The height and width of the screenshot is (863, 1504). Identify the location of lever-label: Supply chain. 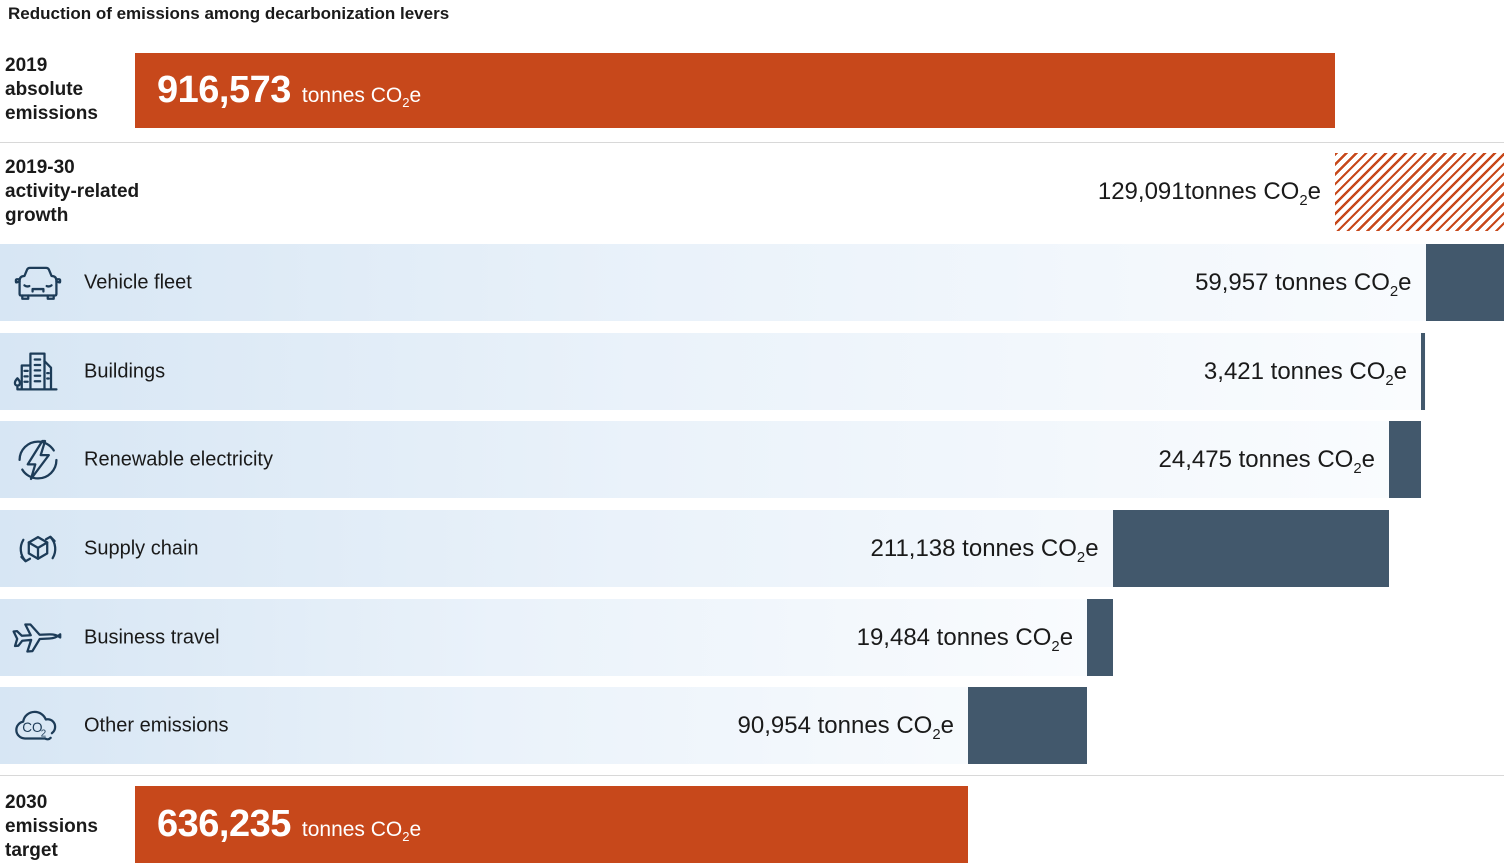
(141, 548).